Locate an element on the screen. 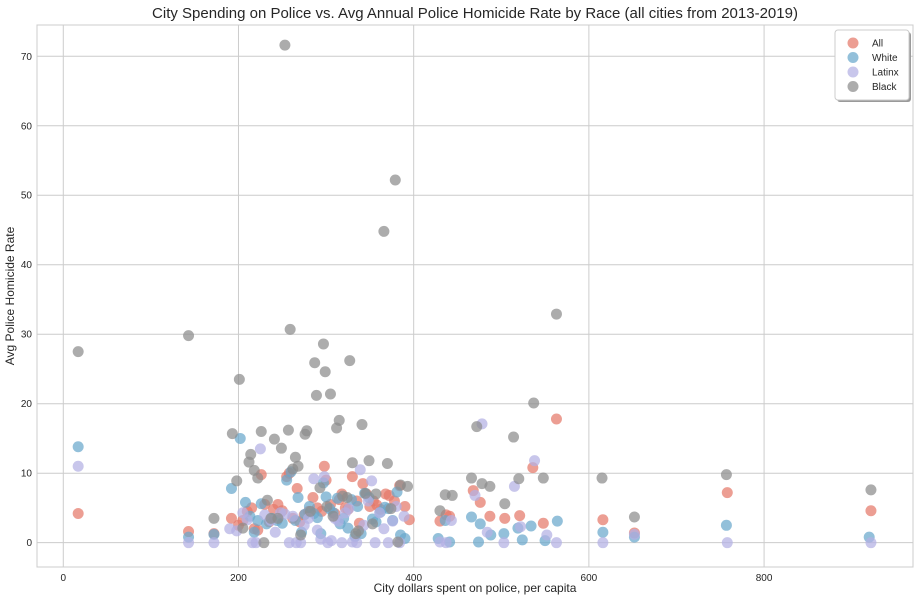 The image size is (920, 601). y-tick-label: 10 is located at coordinates (27, 474).